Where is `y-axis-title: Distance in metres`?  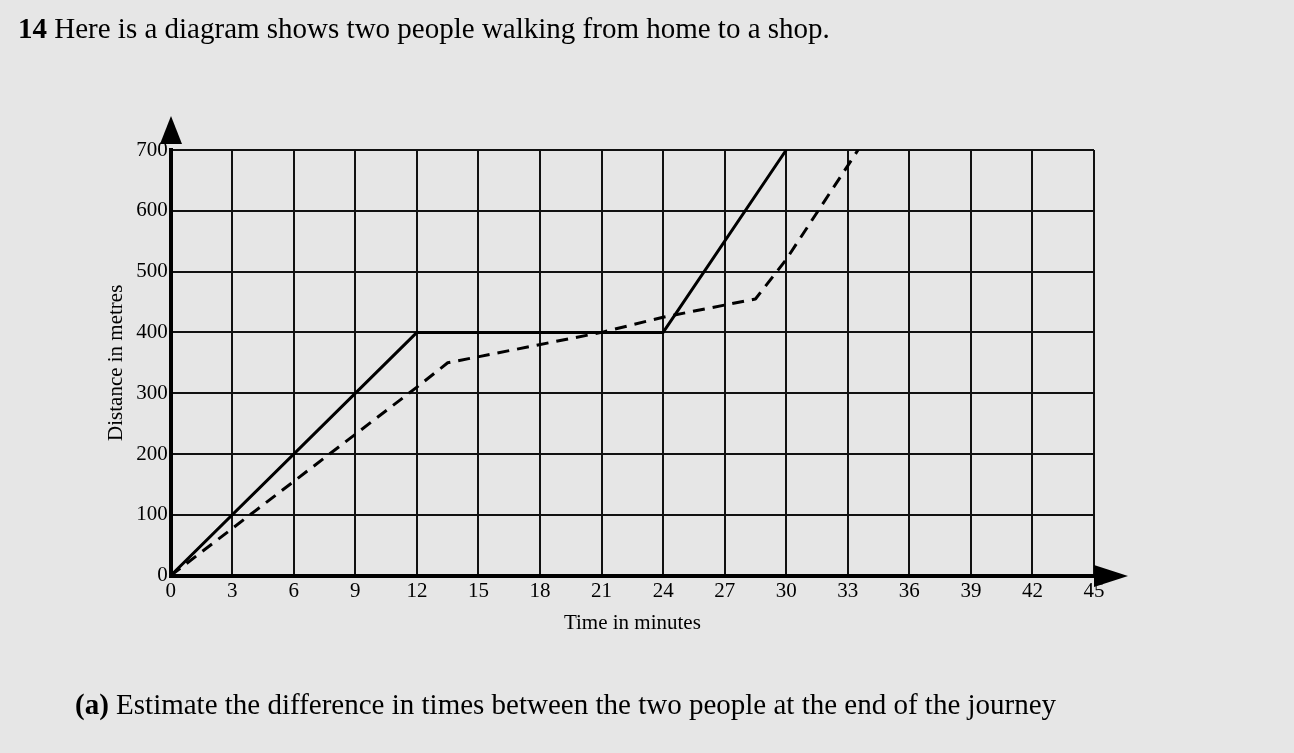
y-axis-title: Distance in metres is located at coordinates (115, 362).